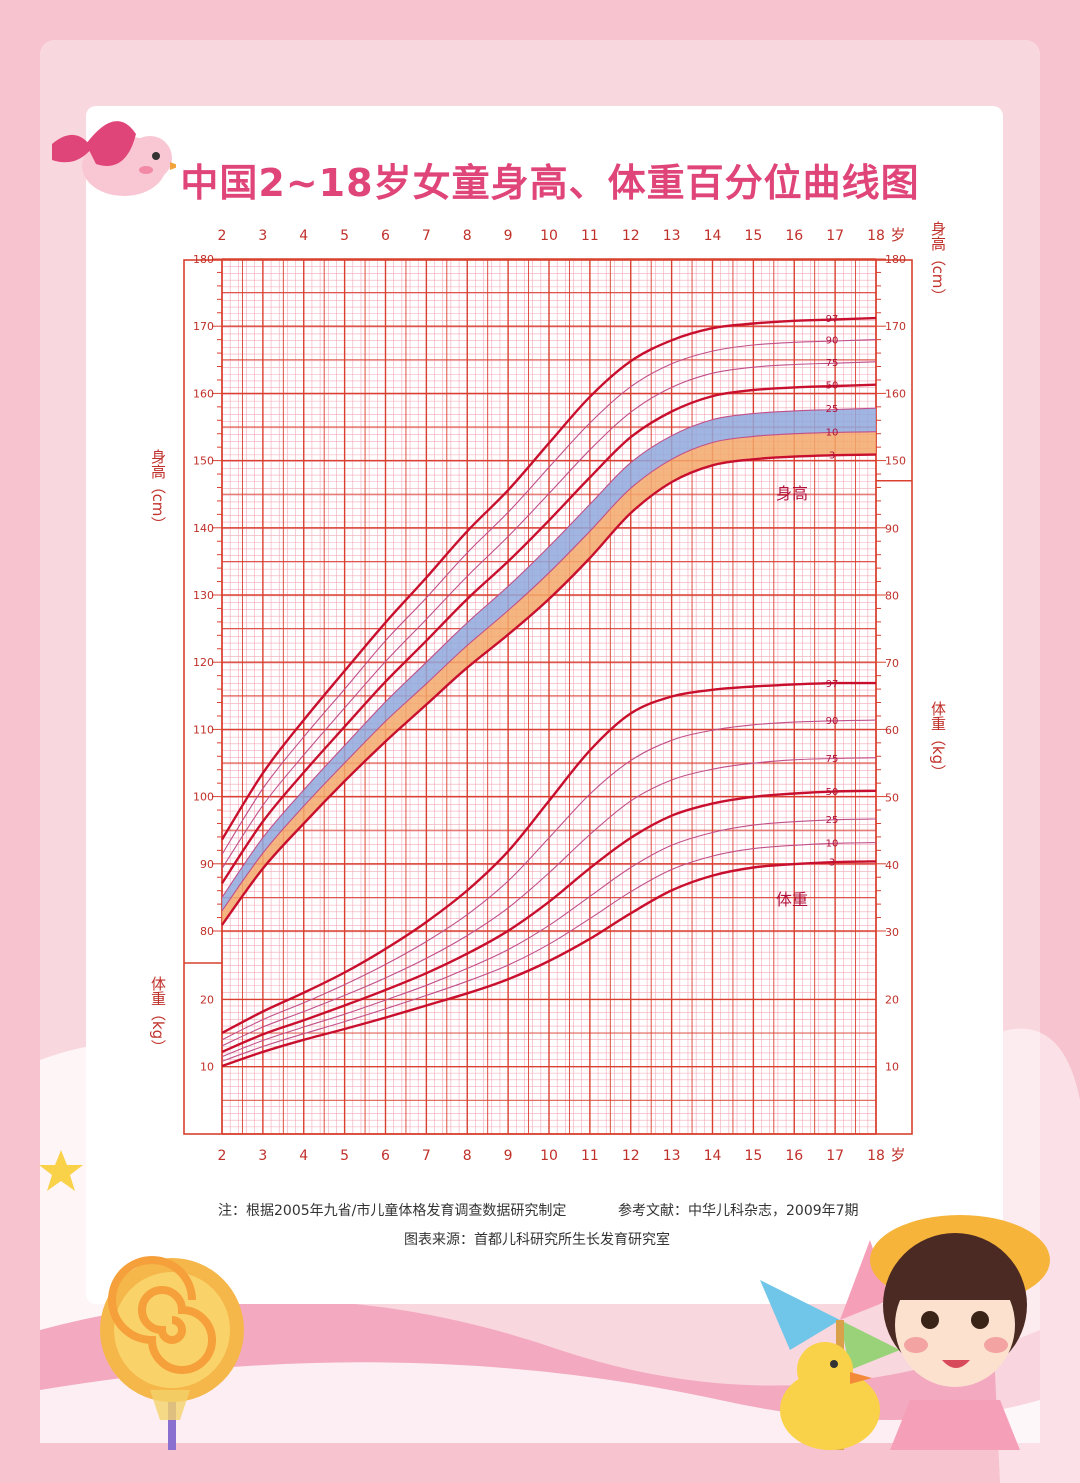 The width and height of the screenshot is (1080, 1483). What do you see at coordinates (832, 862) in the screenshot?
I see `weight-curve-label-p3: 3` at bounding box center [832, 862].